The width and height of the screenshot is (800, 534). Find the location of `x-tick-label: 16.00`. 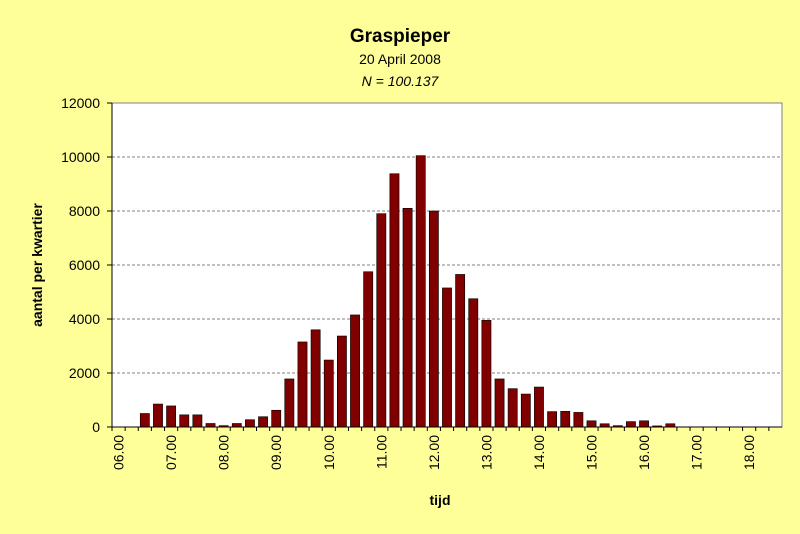

x-tick-label: 16.00 is located at coordinates (644, 452).